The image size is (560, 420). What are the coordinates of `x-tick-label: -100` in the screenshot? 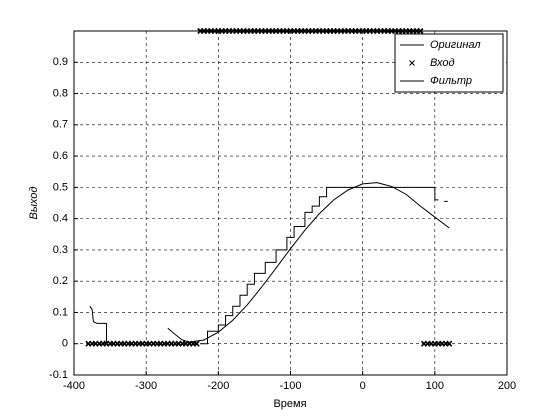 It's located at (290, 386).